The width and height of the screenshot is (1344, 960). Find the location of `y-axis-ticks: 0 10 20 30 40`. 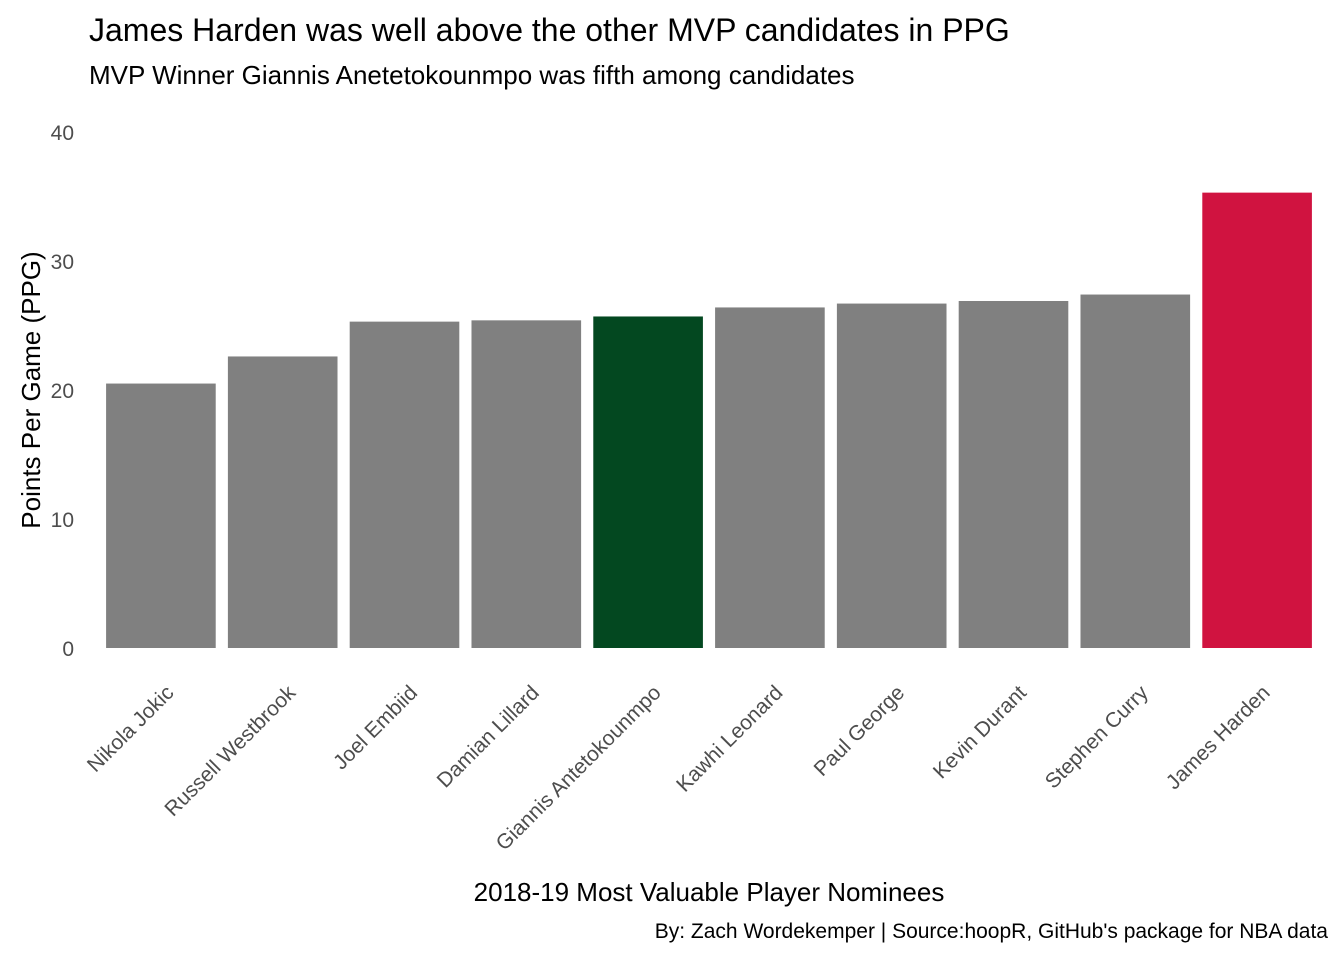

y-axis-ticks: 0 10 20 30 40 is located at coordinates (62, 391).